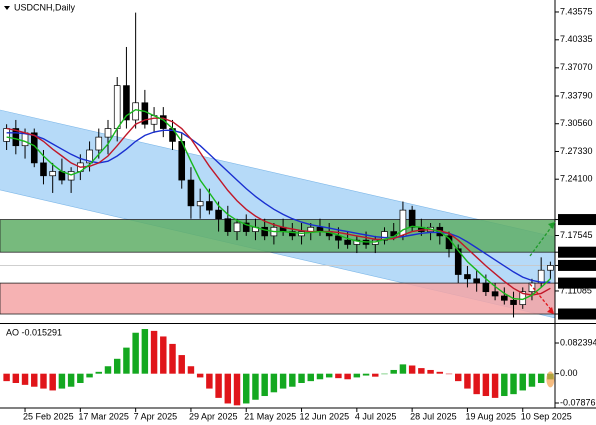 Image resolution: width=596 pixels, height=425 pixels. Describe the element at coordinates (576, 39) in the screenshot. I see `y-tick-label: 7.40335` at that location.